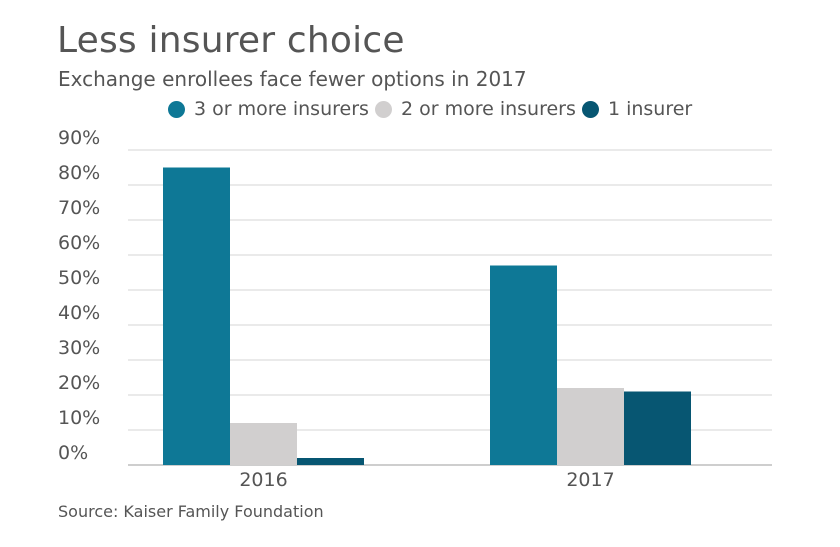 The height and width of the screenshot is (547, 840). I want to click on legend-item-3-or-more: 3 or more insurers, so click(268, 109).